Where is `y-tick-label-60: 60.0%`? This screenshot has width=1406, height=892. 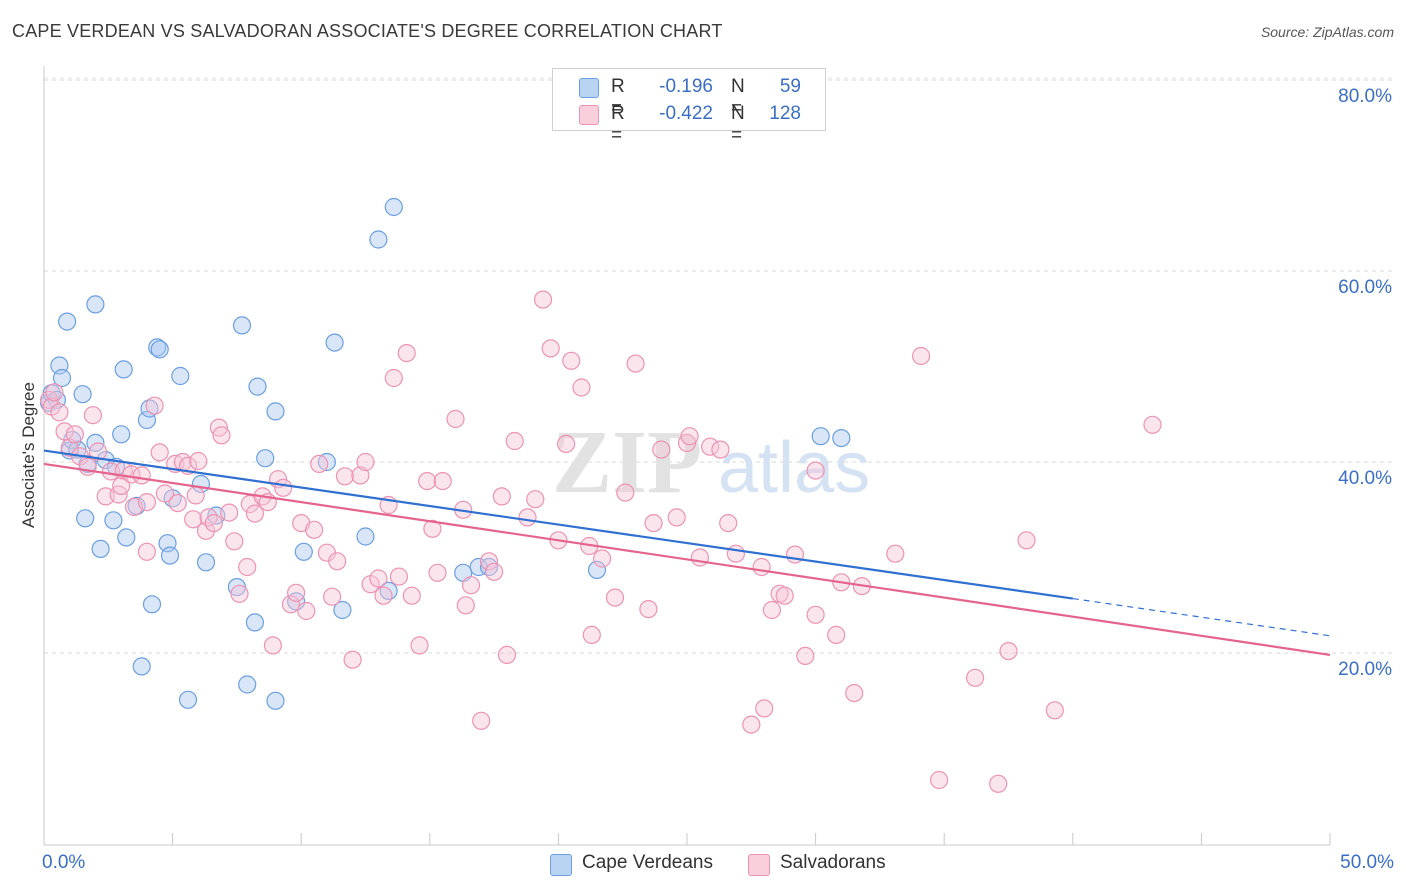 y-tick-label-60: 60.0% is located at coordinates (1365, 287).